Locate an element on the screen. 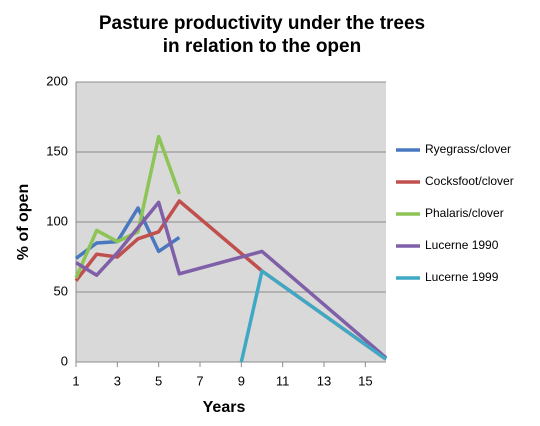 The image size is (540, 426). x-tick-label: 9 is located at coordinates (241, 380).